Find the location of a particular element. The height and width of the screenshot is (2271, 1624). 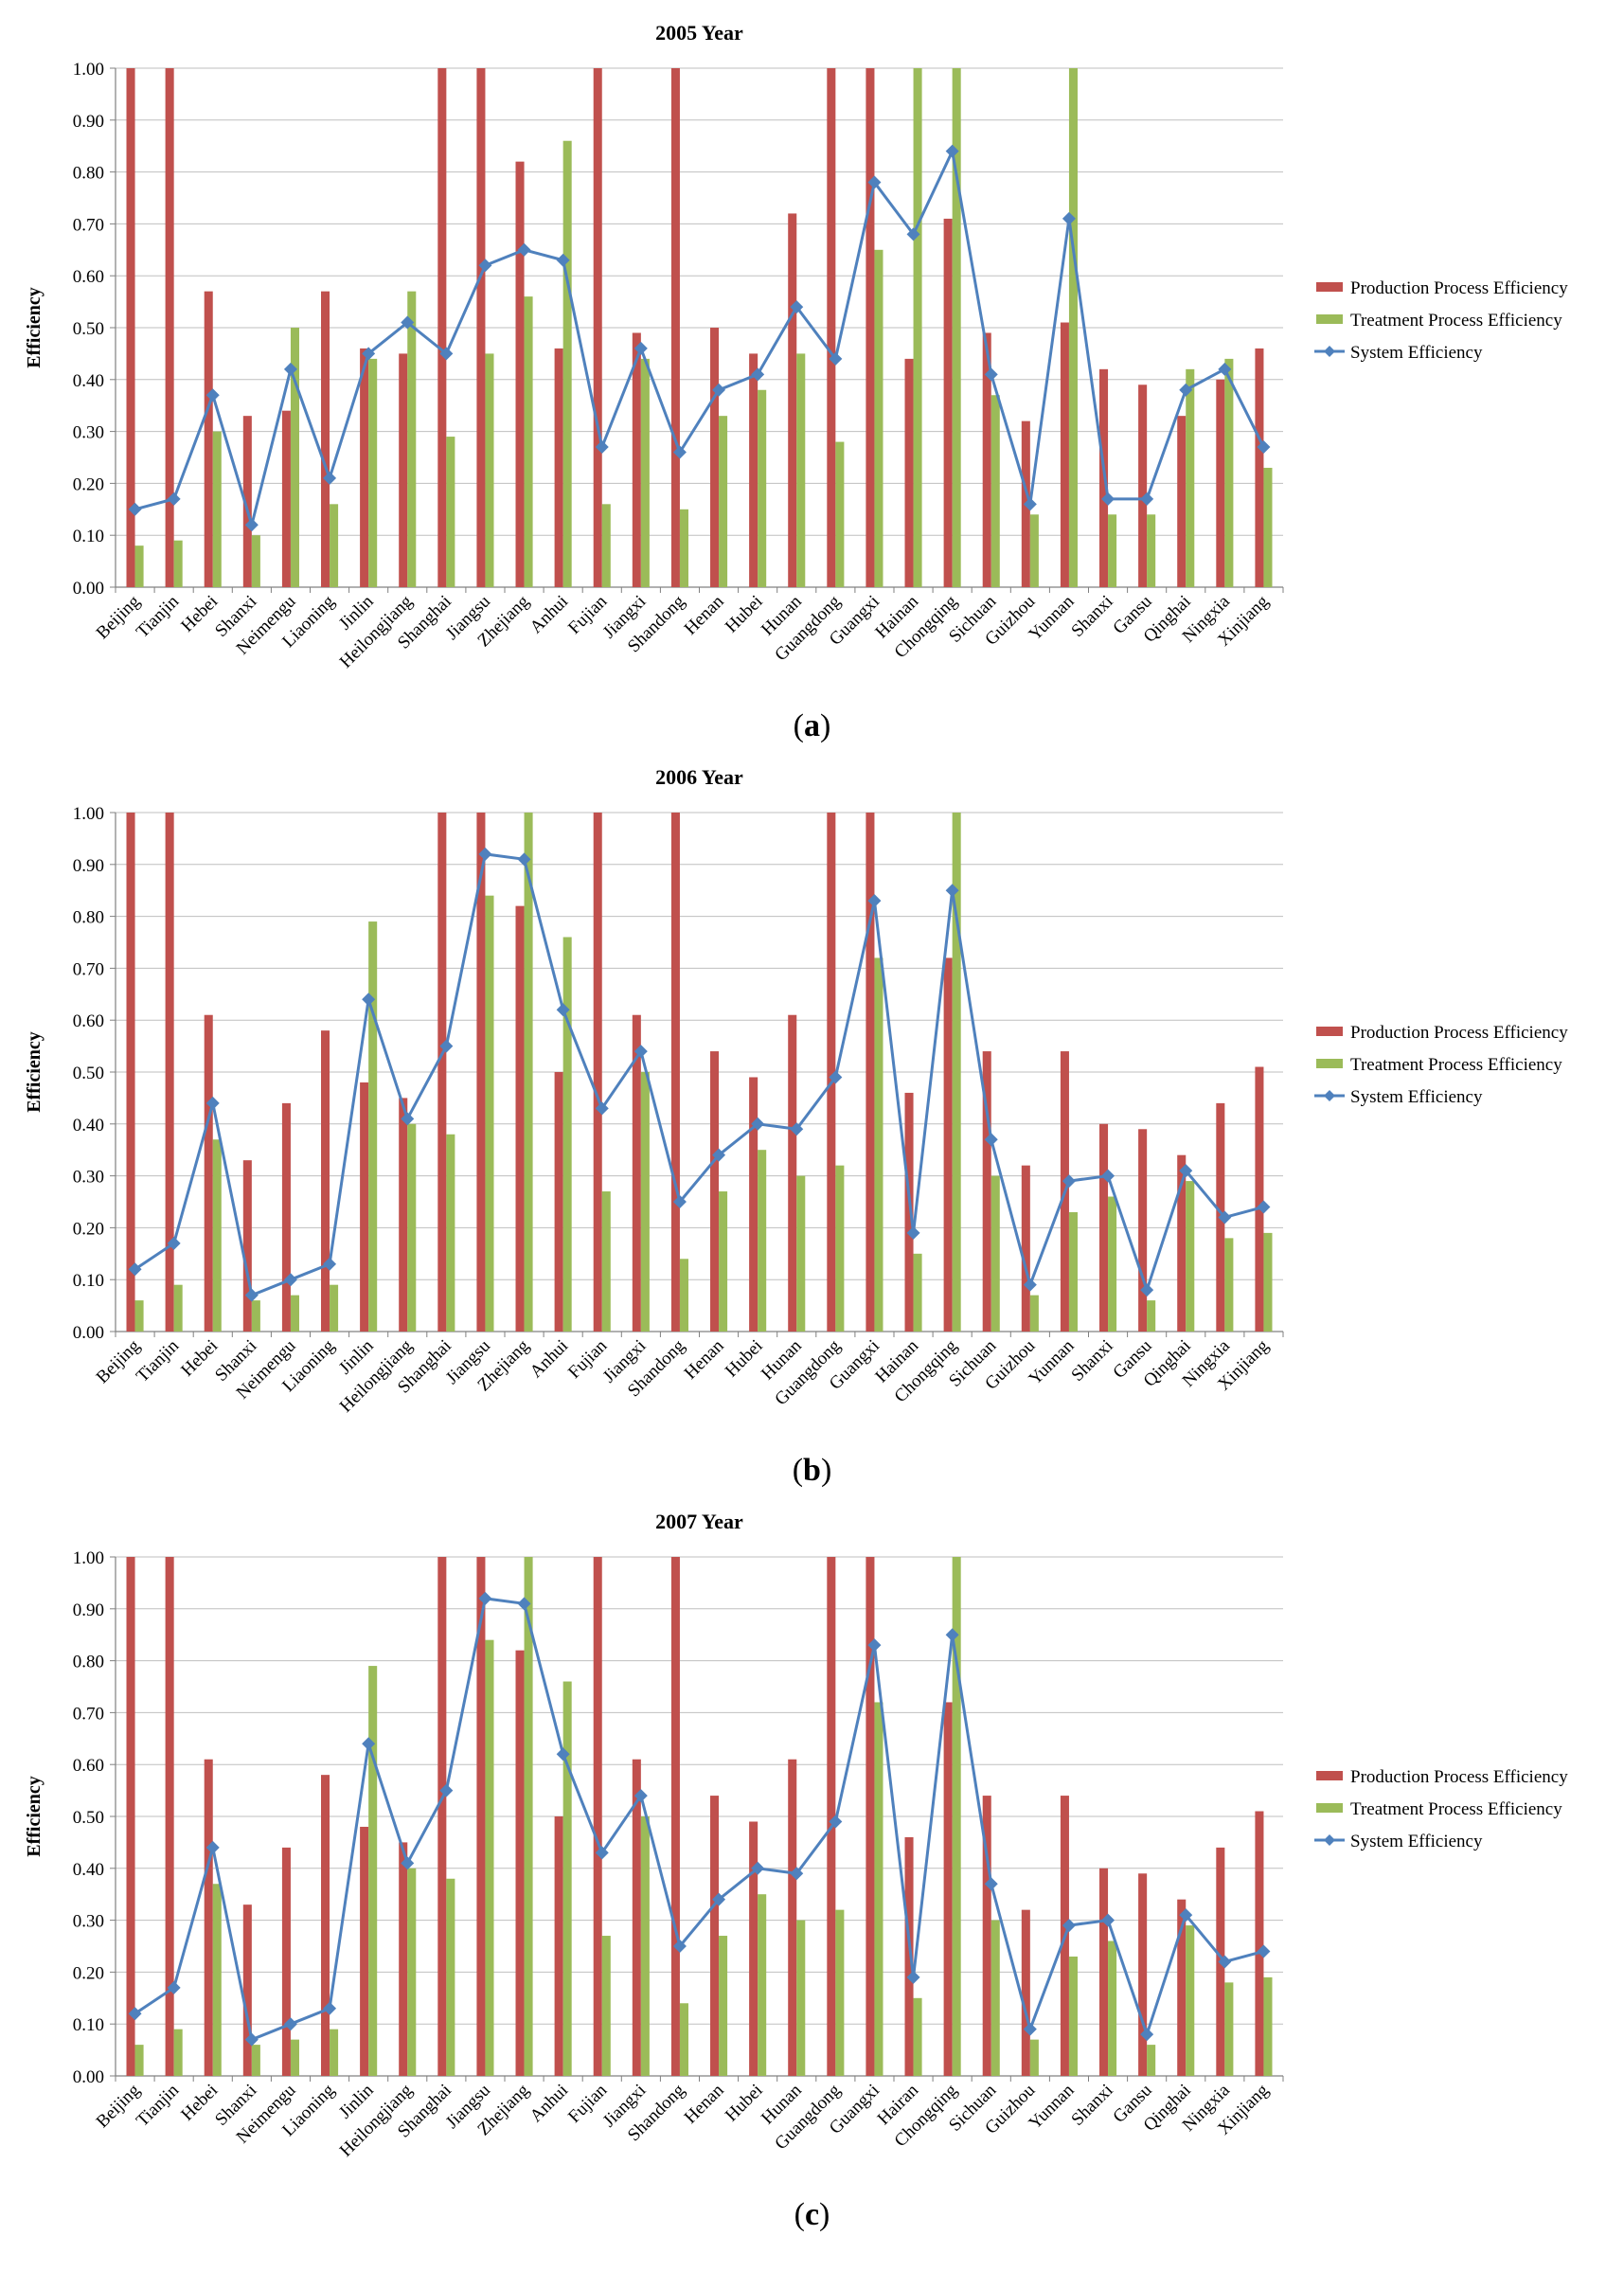

legend-swatch-production-process-efficiency is located at coordinates (1329, 1775).